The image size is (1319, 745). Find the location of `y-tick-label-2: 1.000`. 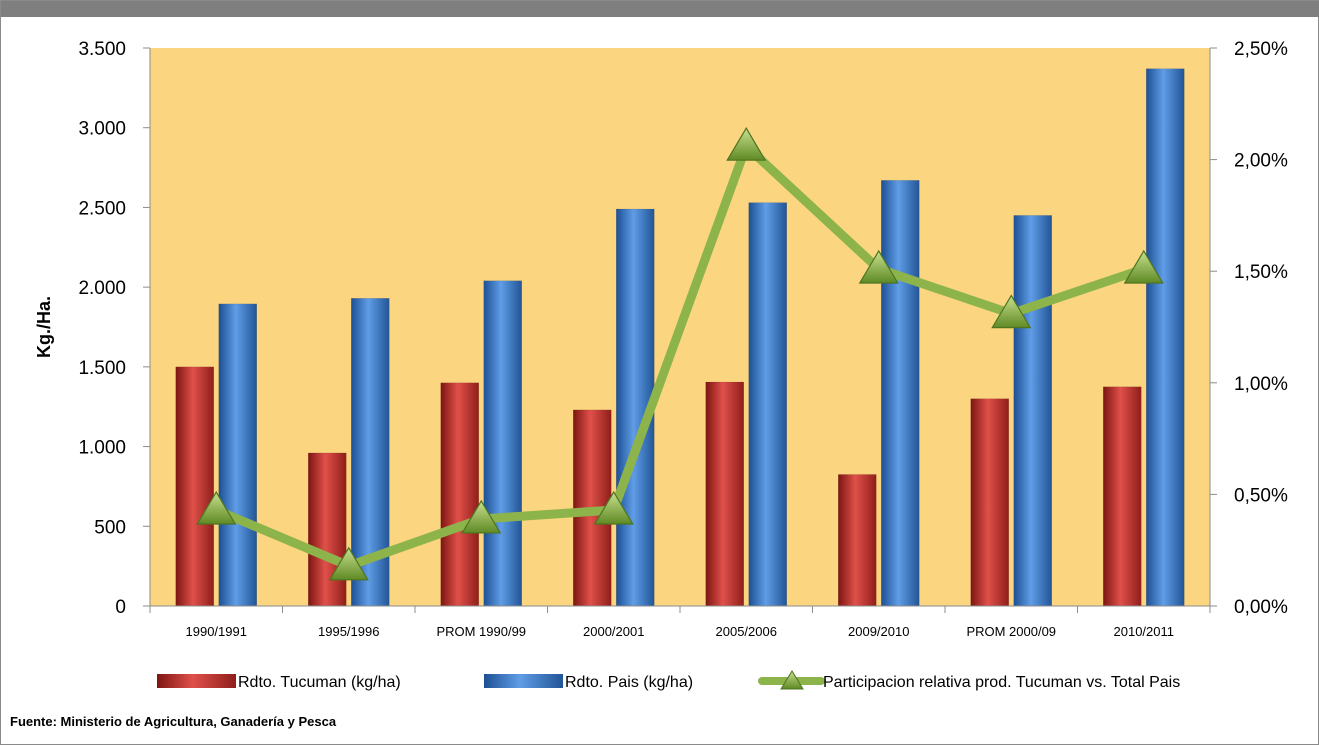

y-tick-label-2: 1.000 is located at coordinates (102, 448).